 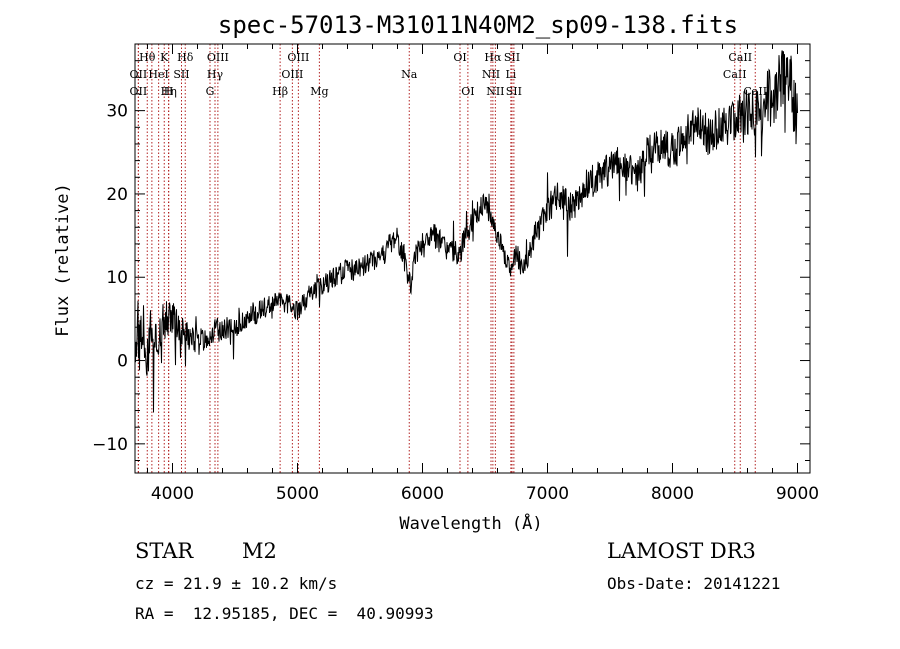 I want to click on y-tick-label-30: 30, so click(x=117, y=112).